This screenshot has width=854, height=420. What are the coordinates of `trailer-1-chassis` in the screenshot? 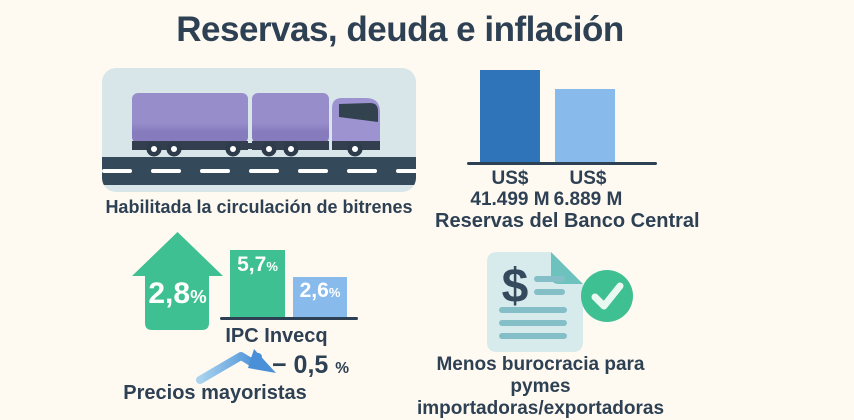 It's located at (190, 145).